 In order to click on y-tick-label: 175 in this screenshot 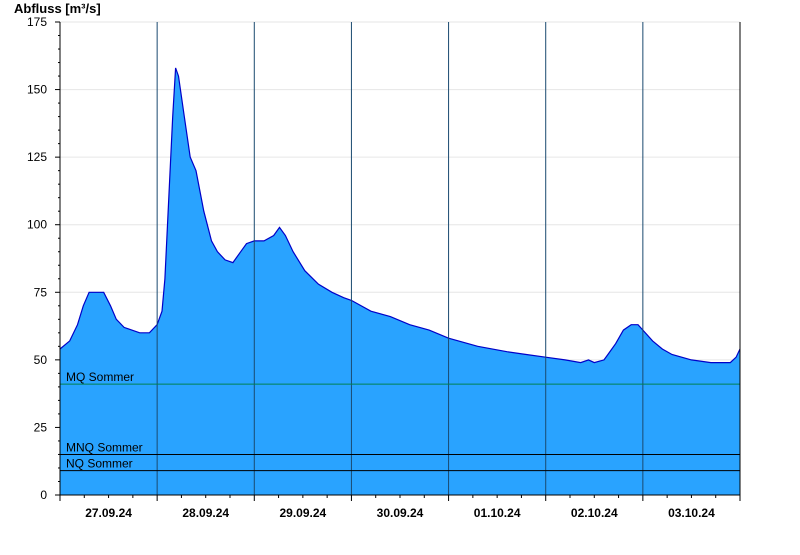, I will do `click(37, 22)`.